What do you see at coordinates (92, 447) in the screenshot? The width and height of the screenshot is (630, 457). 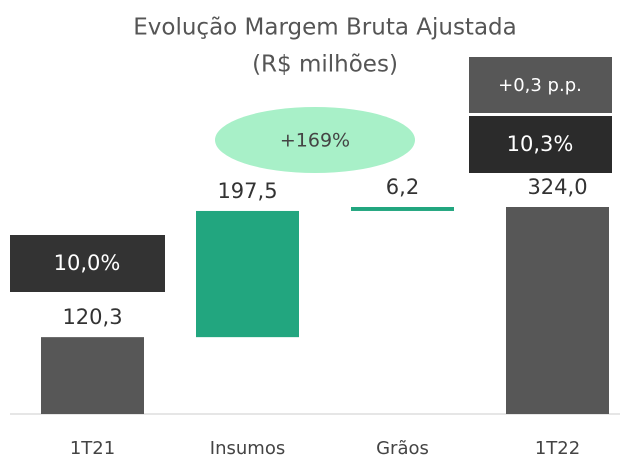 I see `x-tick-label: 1T21` at bounding box center [92, 447].